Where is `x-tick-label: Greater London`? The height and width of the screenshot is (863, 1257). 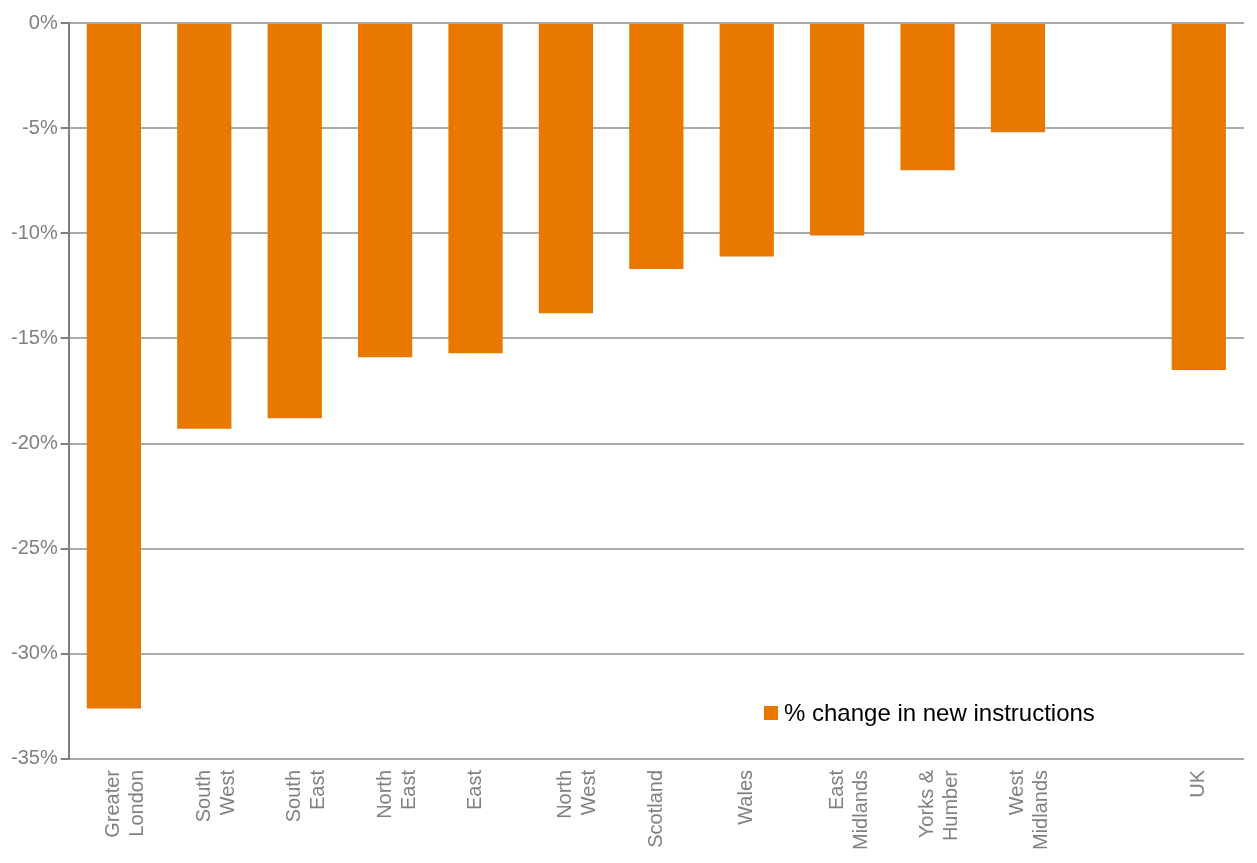 x-tick-label: Greater London is located at coordinates (124, 803).